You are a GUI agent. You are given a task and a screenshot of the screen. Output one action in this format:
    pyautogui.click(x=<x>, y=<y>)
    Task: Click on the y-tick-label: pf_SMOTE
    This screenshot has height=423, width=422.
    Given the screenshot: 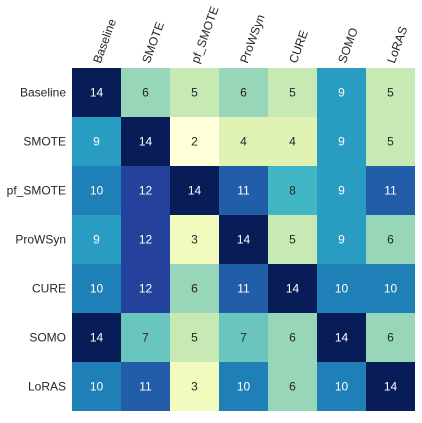 What is the action you would take?
    pyautogui.click(x=36, y=191)
    